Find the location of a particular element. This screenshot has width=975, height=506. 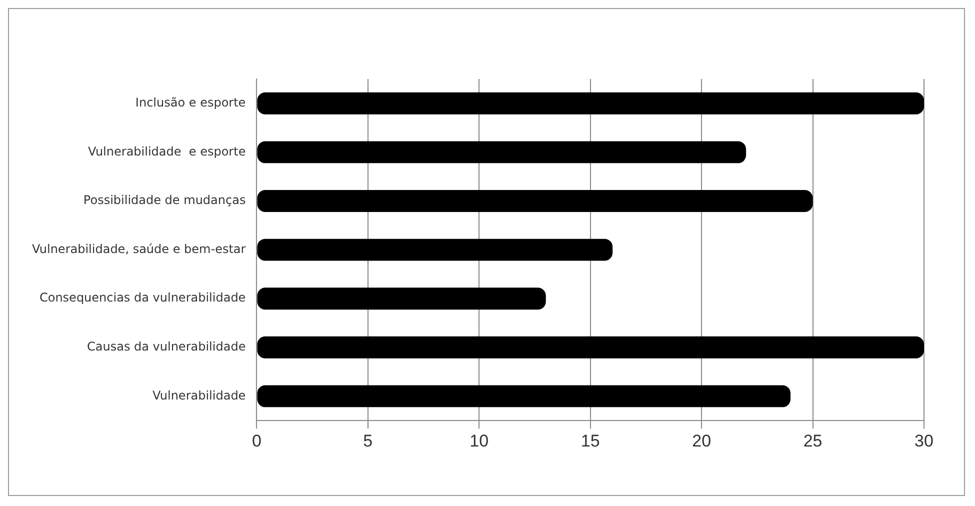

y-tick-label: Consequencias da vulnerabilidade is located at coordinates (142, 297).